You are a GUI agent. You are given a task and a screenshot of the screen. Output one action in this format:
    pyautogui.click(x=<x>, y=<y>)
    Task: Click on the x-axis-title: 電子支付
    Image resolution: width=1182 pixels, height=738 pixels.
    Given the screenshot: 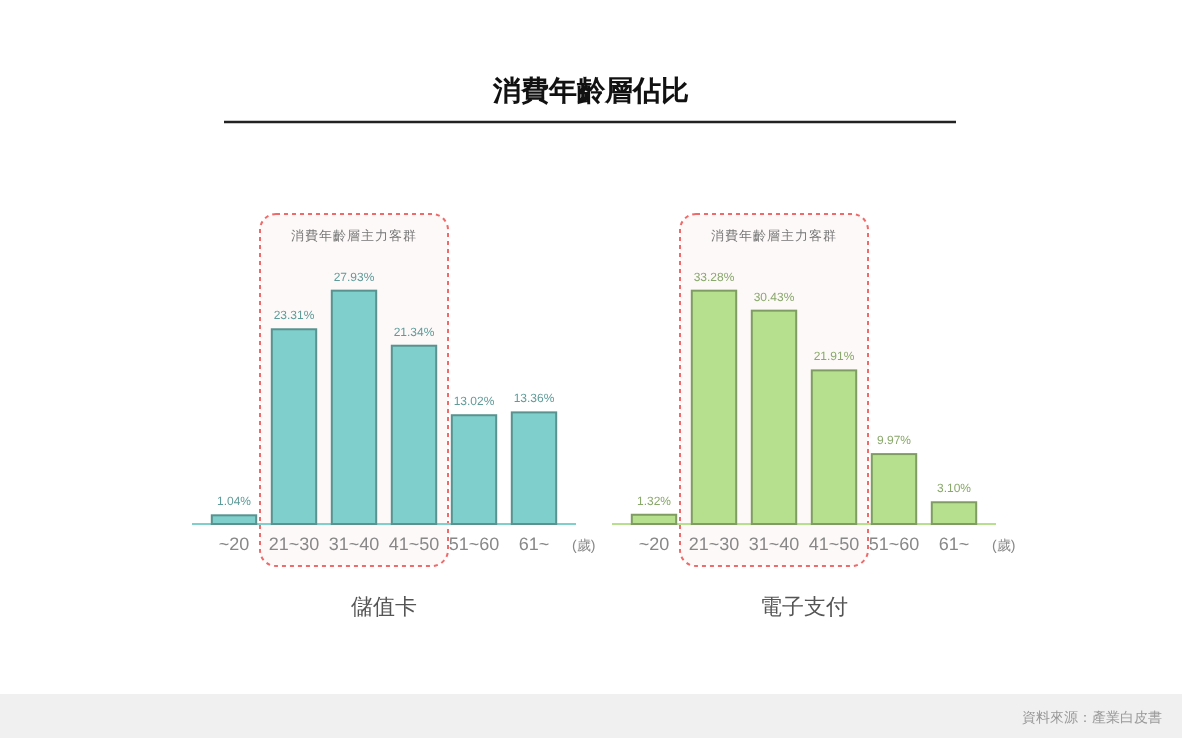 What is the action you would take?
    pyautogui.click(x=804, y=607)
    